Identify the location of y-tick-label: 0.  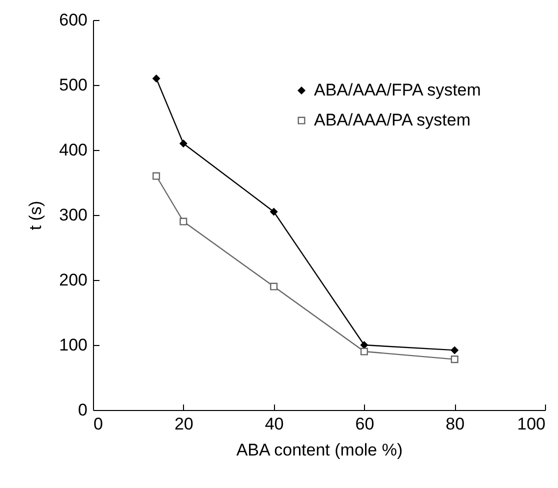
(83, 410).